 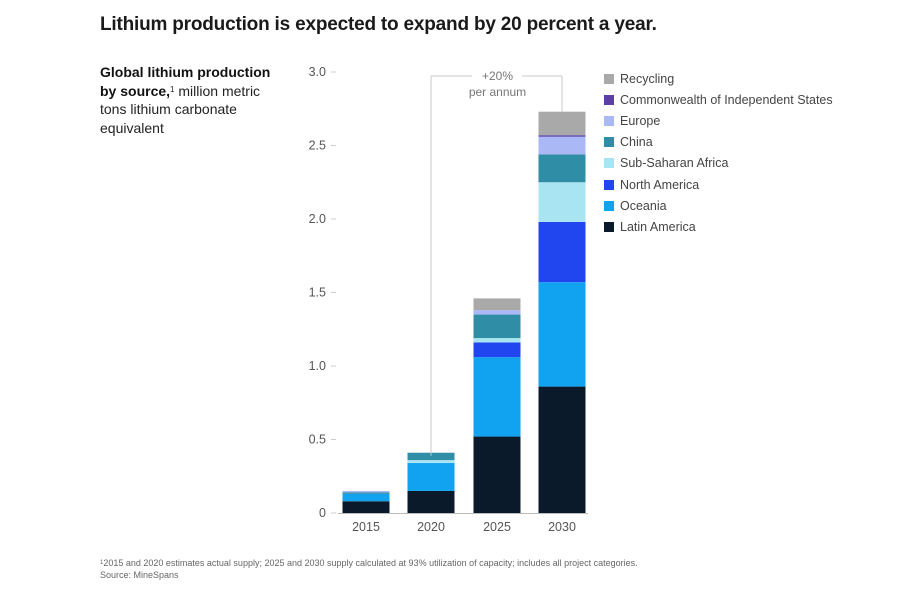 What do you see at coordinates (431, 477) in the screenshot?
I see `bar-segment-oceania-2020` at bounding box center [431, 477].